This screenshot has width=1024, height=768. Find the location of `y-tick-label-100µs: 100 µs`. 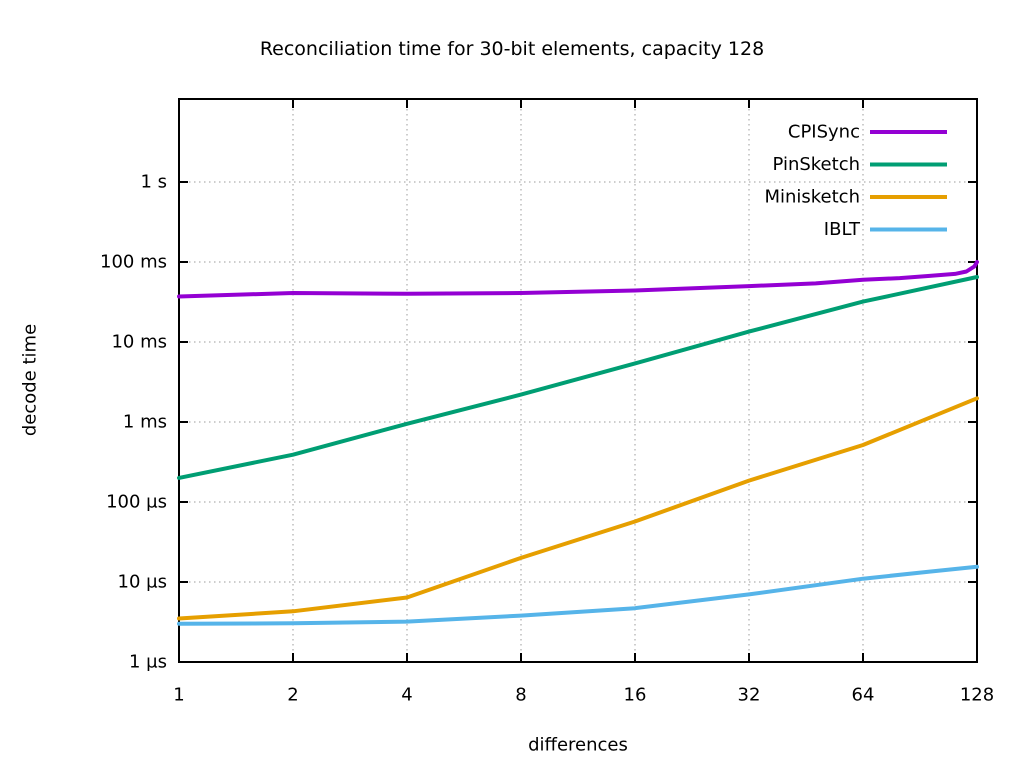

y-tick-label-100µs: 100 µs is located at coordinates (136, 502).